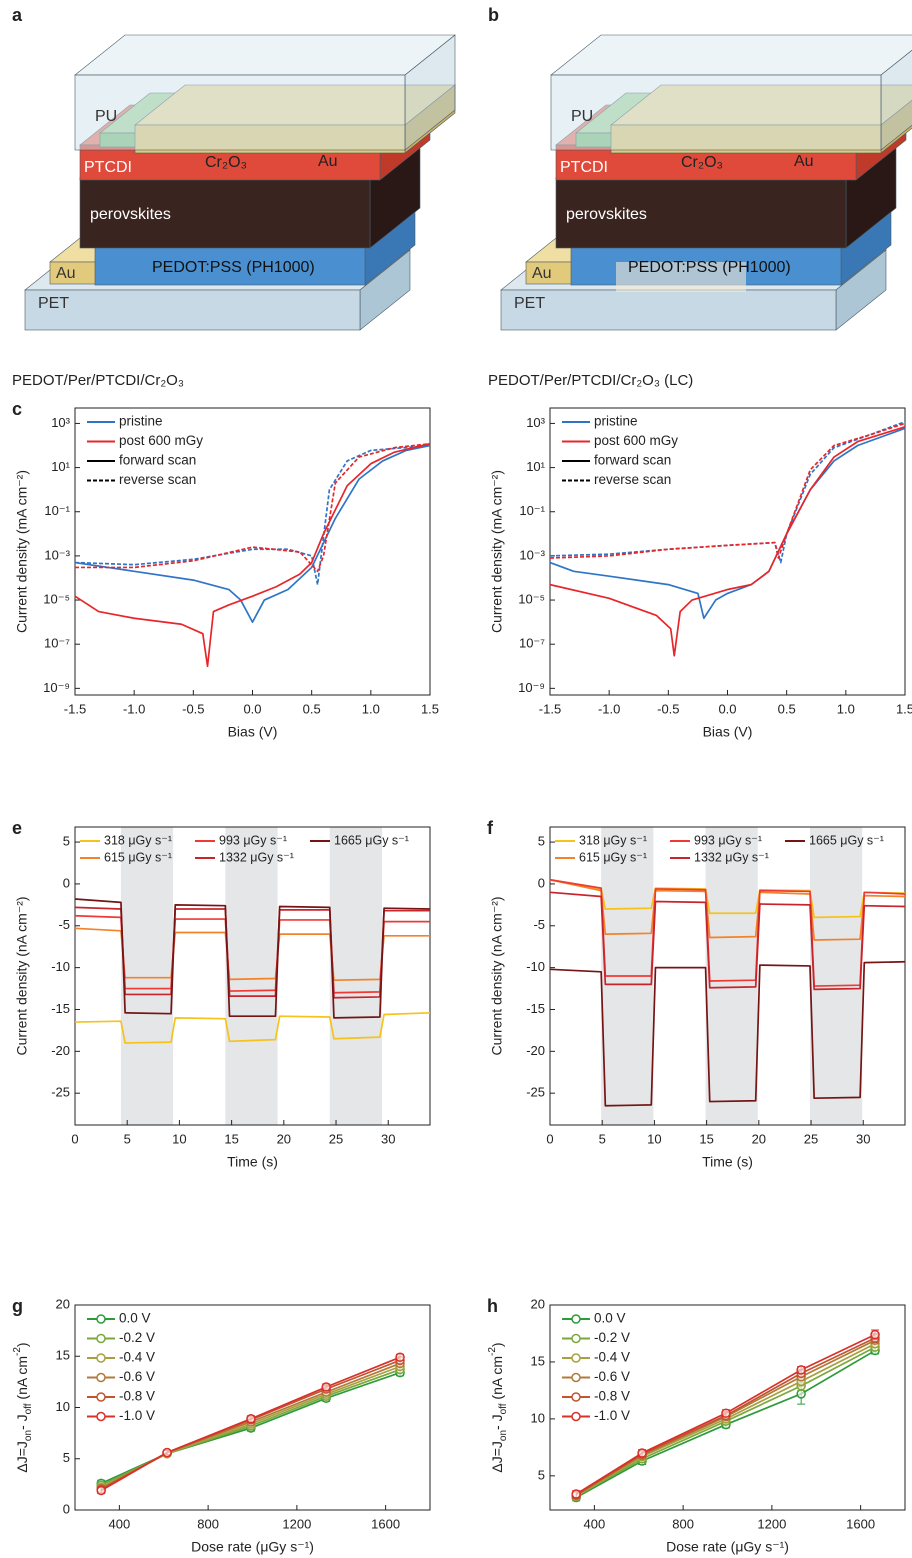 Image resolution: width=912 pixels, height=1558 pixels. I want to click on y-axis-label: ΔJ=Jon- Joff (nA cm-2), so click(498, 1407).